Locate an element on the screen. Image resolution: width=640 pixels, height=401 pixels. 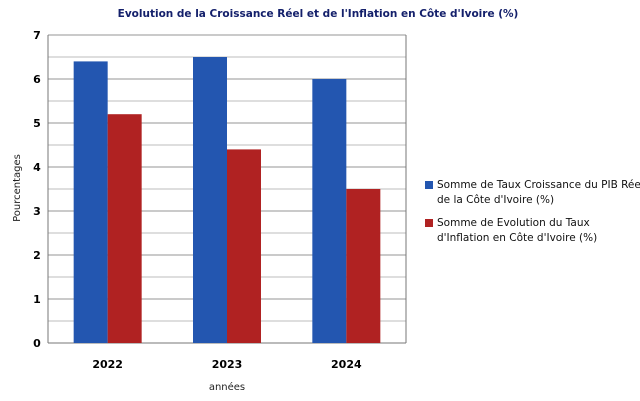
y-tick-label: 7 is located at coordinates (37, 35).